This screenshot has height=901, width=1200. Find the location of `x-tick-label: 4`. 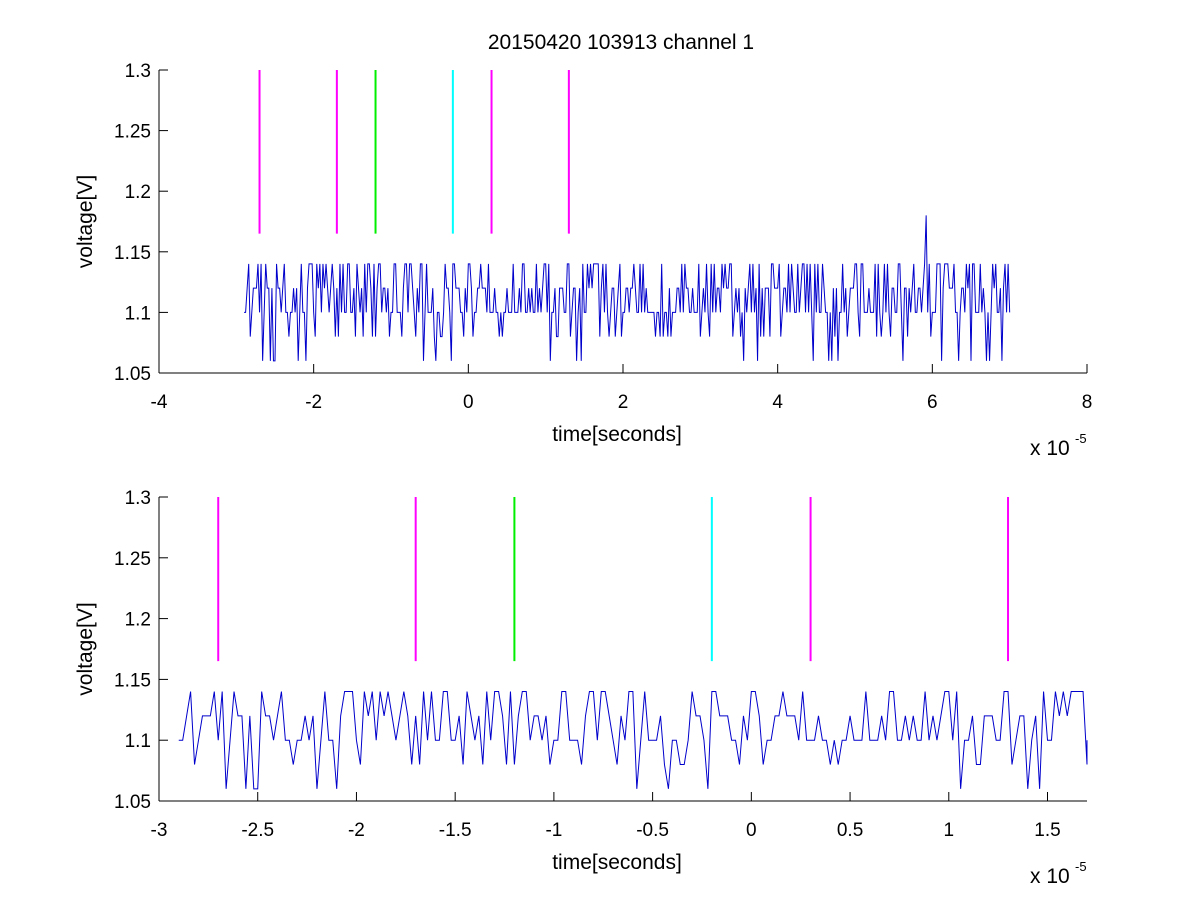

x-tick-label: 4 is located at coordinates (777, 402).